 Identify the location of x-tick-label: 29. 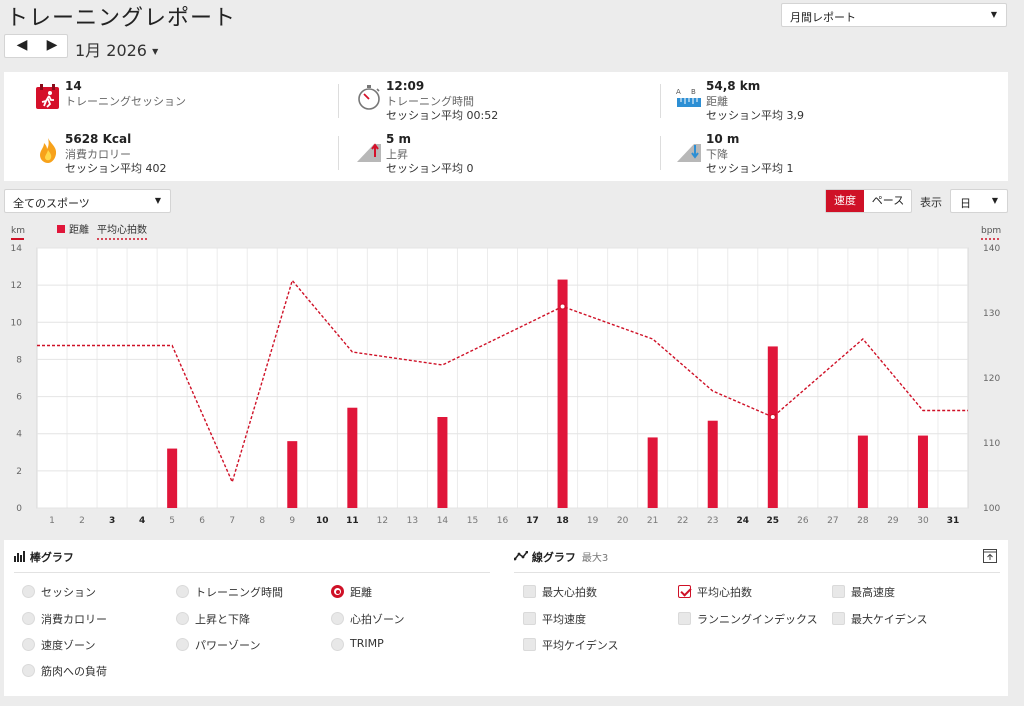
(893, 521).